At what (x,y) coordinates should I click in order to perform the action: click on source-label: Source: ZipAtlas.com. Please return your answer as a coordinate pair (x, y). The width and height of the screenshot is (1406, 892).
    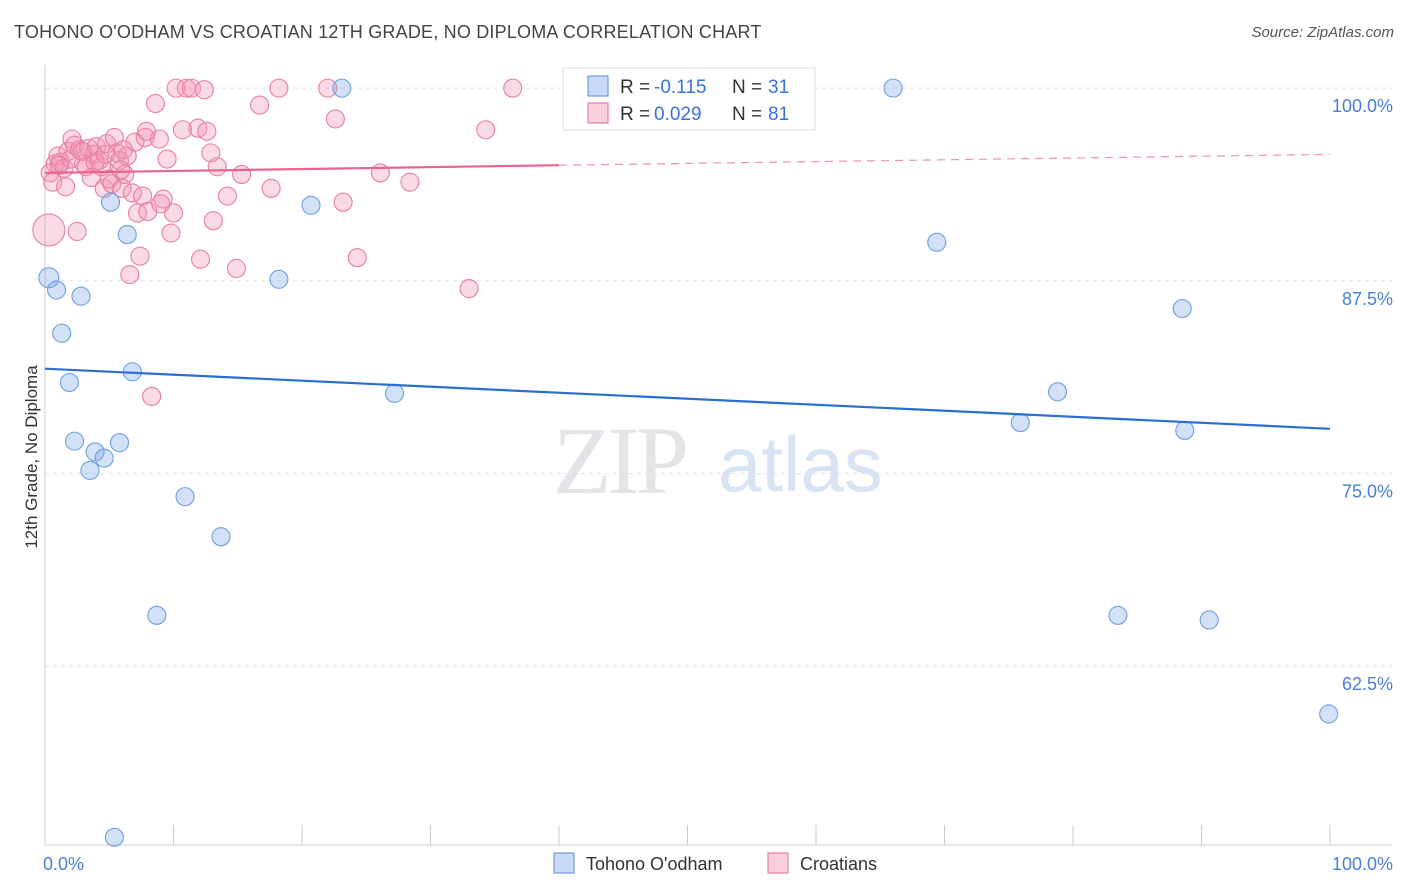
    Looking at the image, I should click on (1322, 32).